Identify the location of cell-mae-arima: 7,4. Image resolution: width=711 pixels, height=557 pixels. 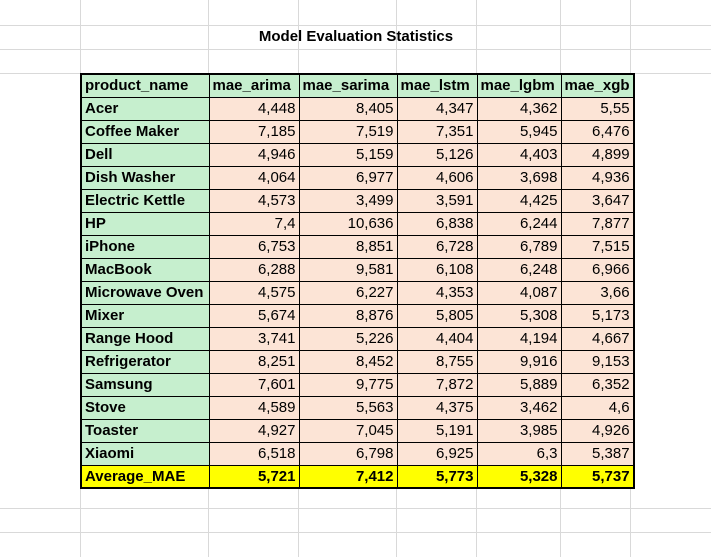
(254, 223).